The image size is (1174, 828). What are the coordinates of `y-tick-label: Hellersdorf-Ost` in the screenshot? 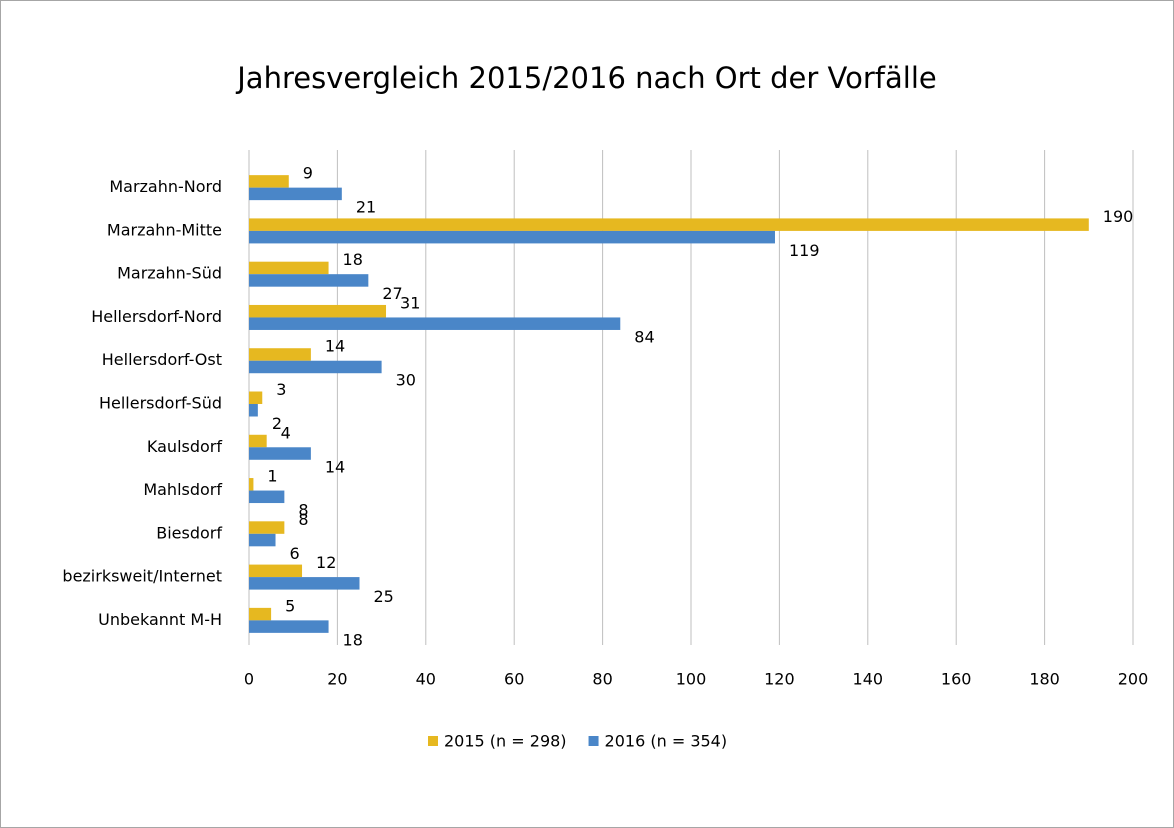 It's located at (162, 359).